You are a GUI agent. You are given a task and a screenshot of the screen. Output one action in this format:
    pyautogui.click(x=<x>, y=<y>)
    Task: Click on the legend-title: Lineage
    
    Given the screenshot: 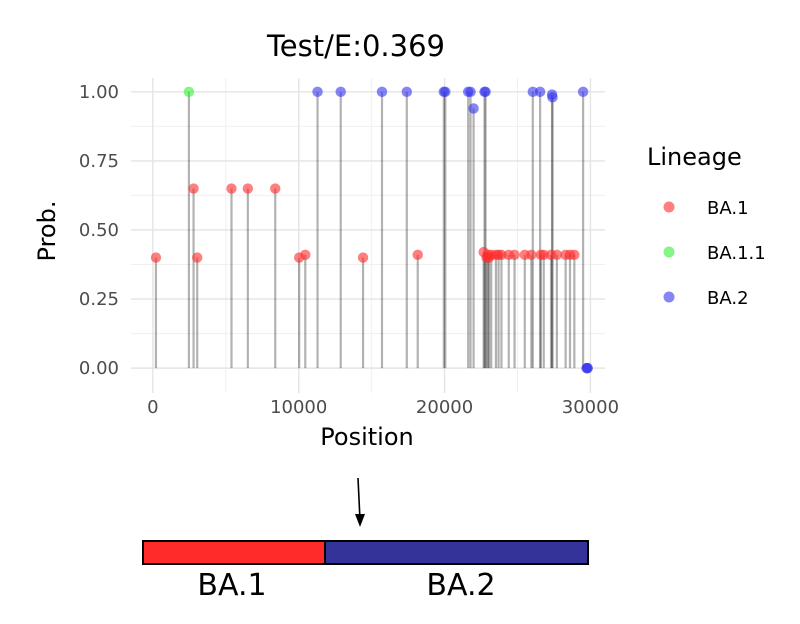 What is the action you would take?
    pyautogui.click(x=694, y=157)
    